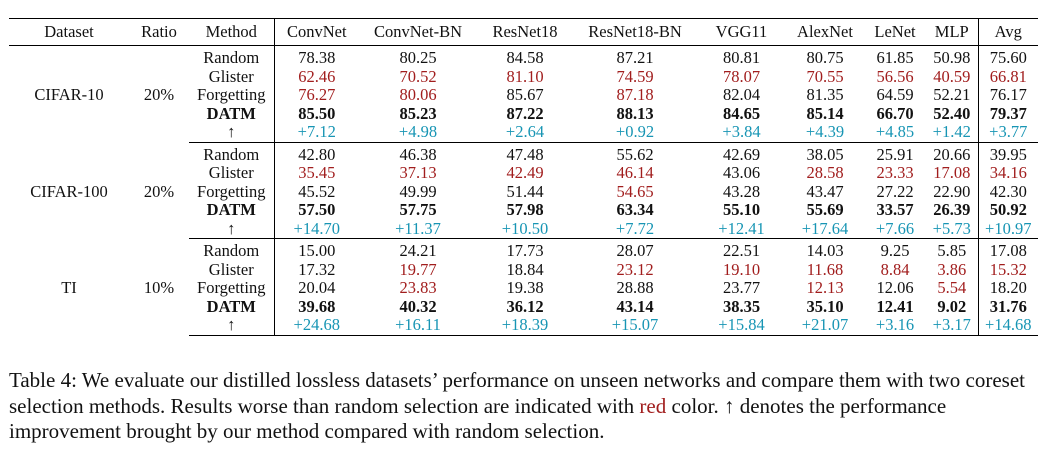 The height and width of the screenshot is (450, 1047). What do you see at coordinates (1007, 132) in the screenshot?
I see `value-cell: +3.77` at bounding box center [1007, 132].